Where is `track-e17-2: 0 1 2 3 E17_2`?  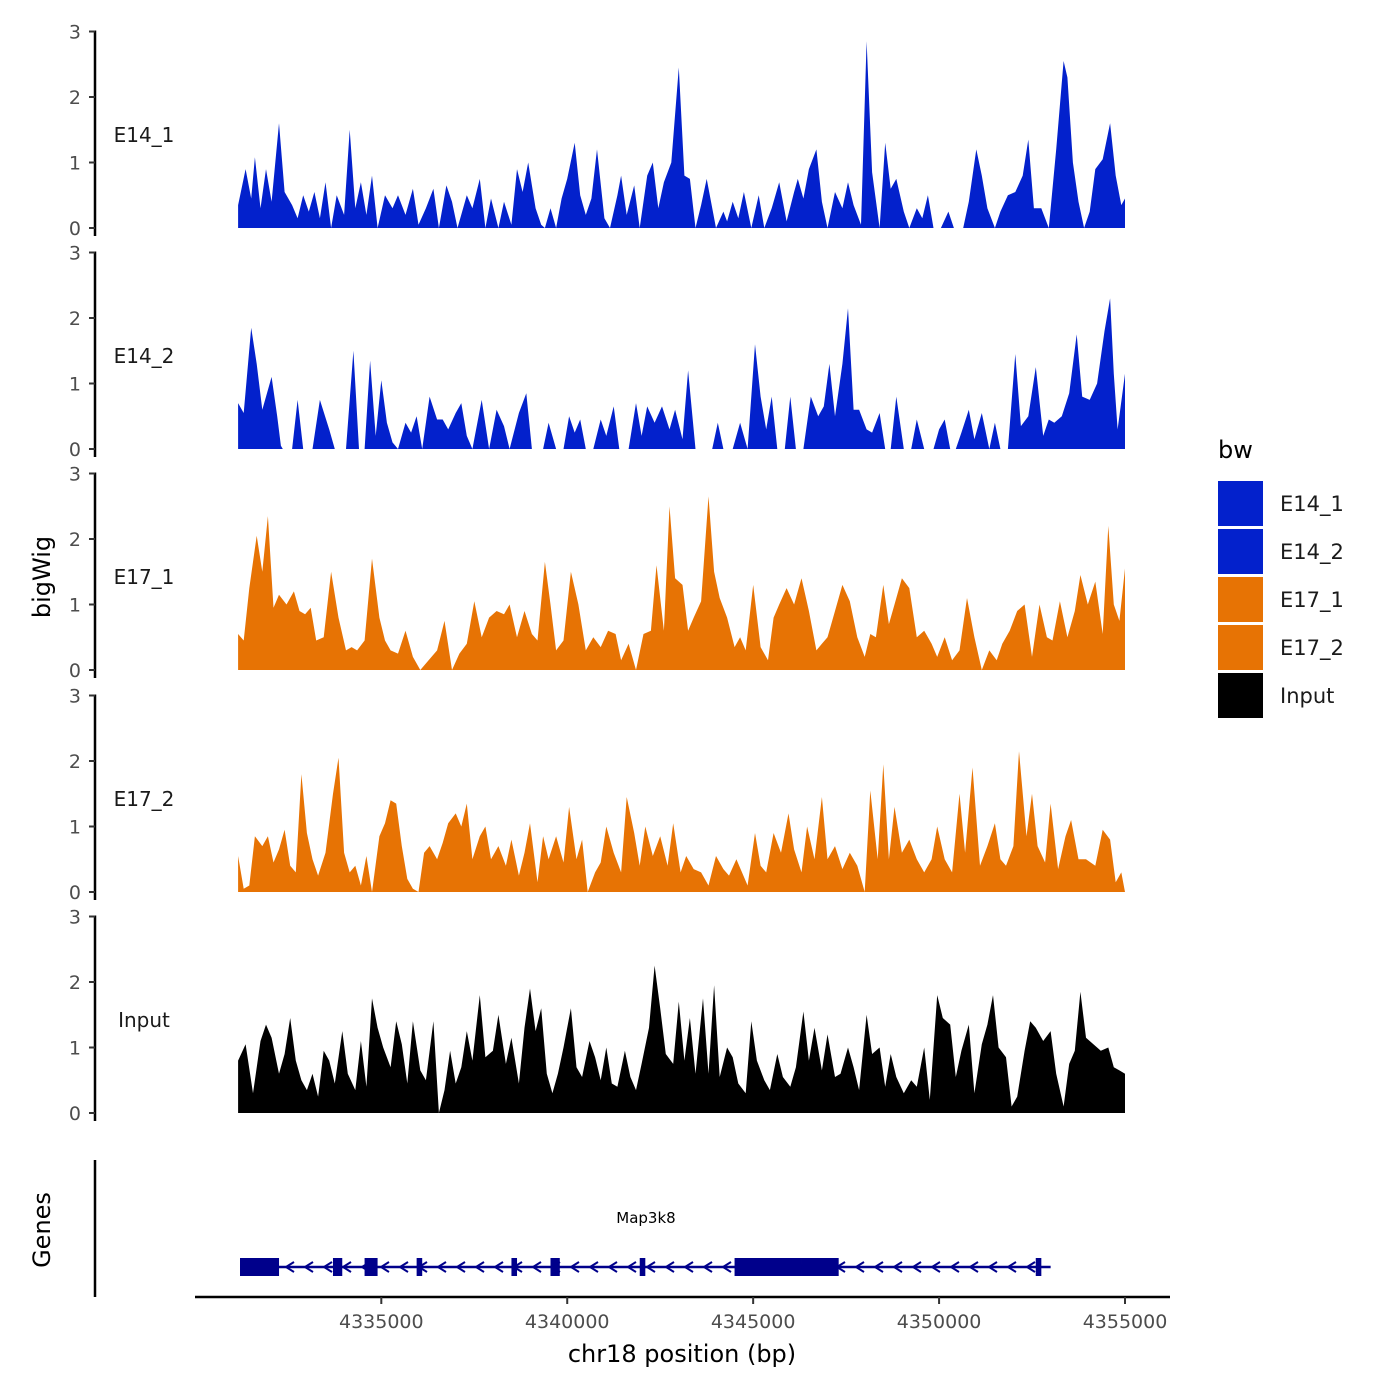 track-e17-2: 0 1 2 3 E17_2 is located at coordinates (597, 795).